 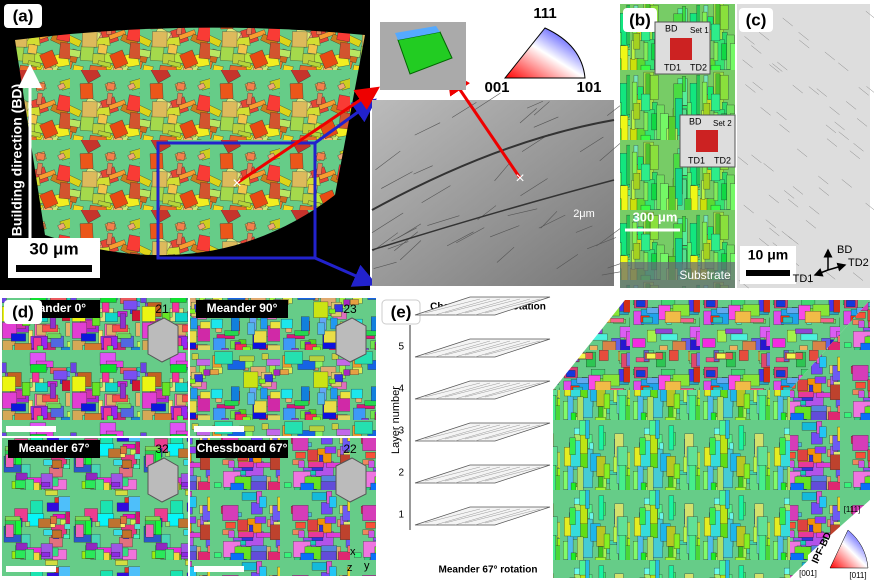 What do you see at coordinates (808, 573) in the screenshot?
I see `ipf-label: [001]` at bounding box center [808, 573].